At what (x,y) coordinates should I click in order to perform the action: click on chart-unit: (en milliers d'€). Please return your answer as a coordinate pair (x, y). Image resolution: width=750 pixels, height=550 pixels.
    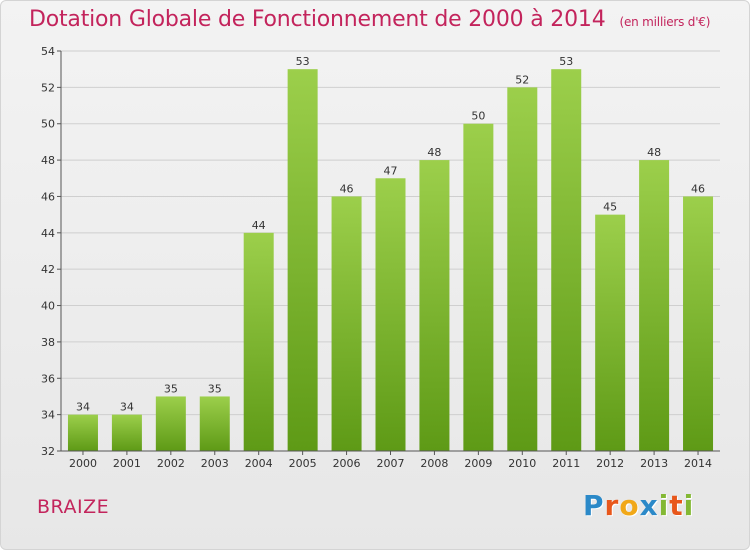
    Looking at the image, I should click on (665, 22).